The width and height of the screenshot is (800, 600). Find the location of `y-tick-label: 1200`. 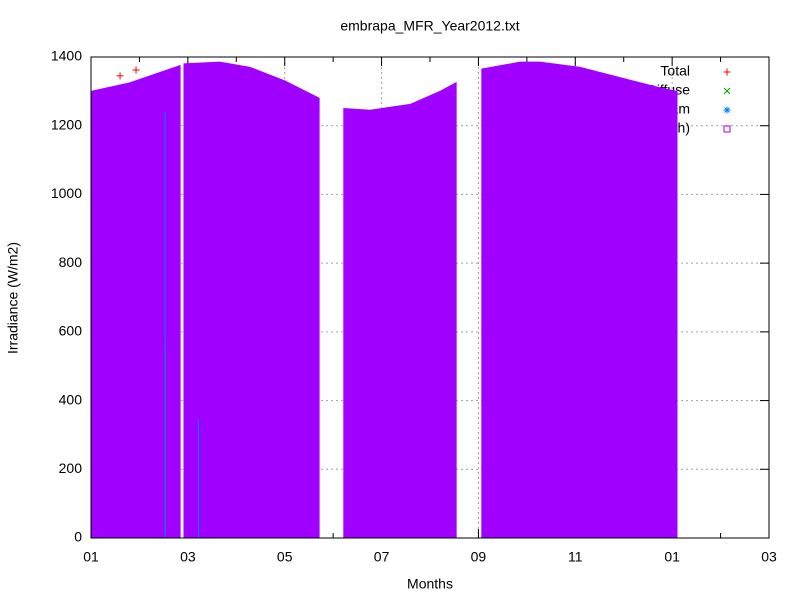

y-tick-label: 1200 is located at coordinates (66, 124).